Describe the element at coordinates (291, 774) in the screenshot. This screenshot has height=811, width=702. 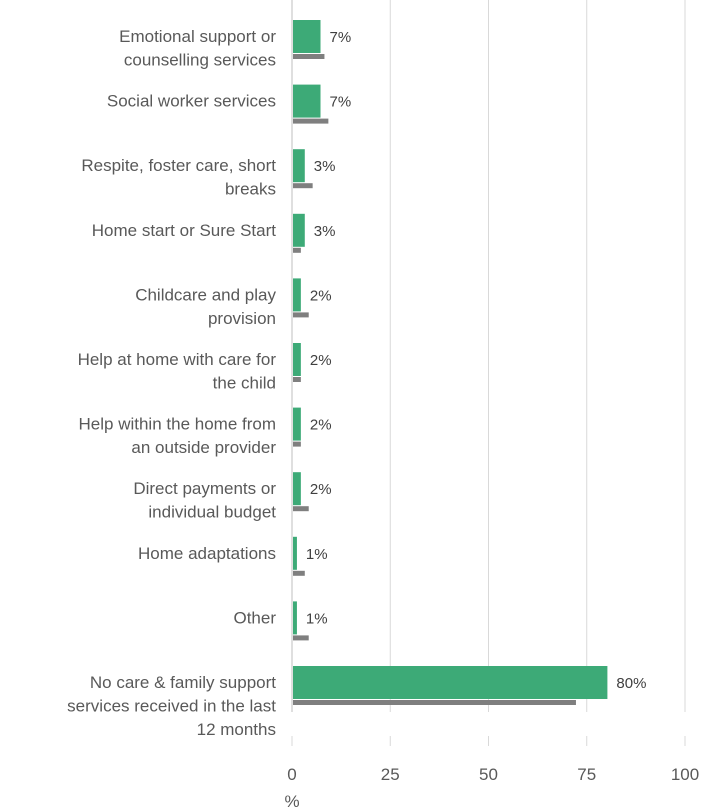
I see `x-tick-label: 0` at that location.